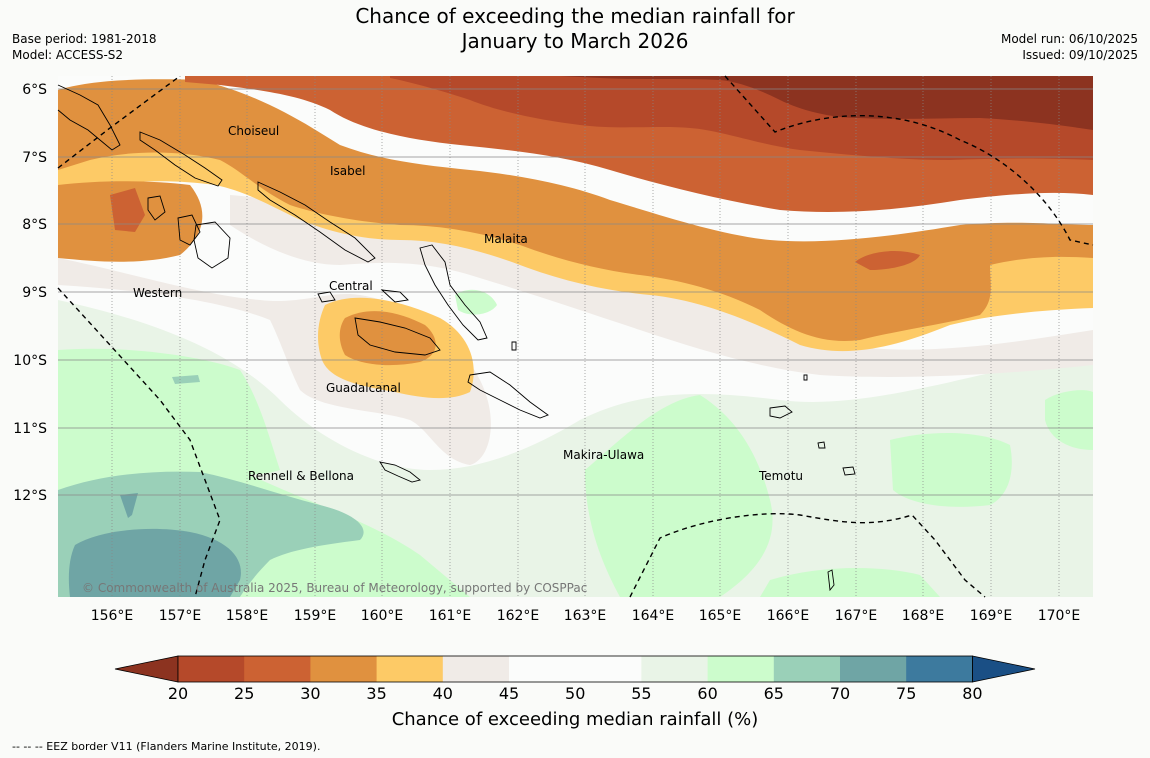 The width and height of the screenshot is (1150, 758). I want to click on colorbar-extend-low, so click(146, 669).